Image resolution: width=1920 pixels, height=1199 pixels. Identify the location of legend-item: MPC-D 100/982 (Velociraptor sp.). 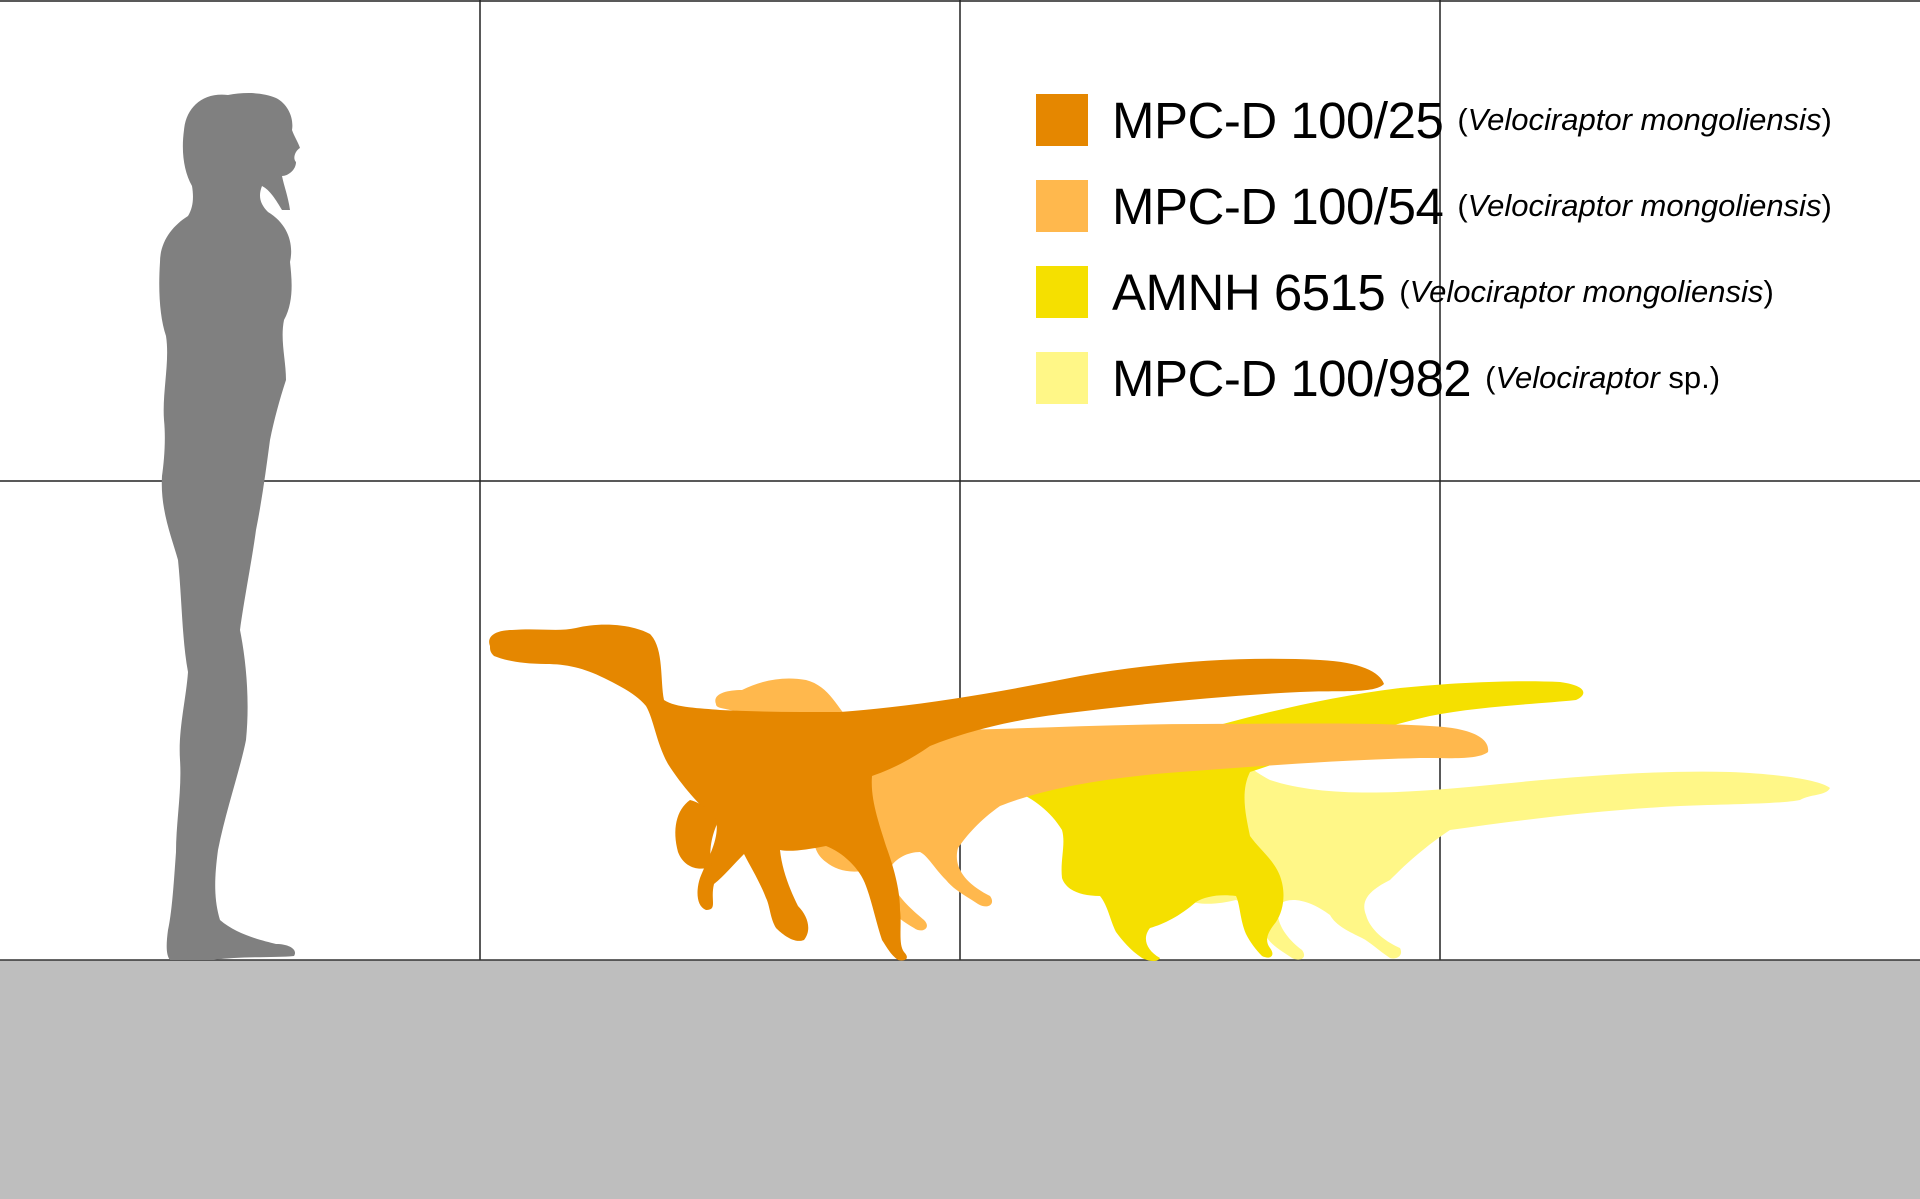
(1434, 378).